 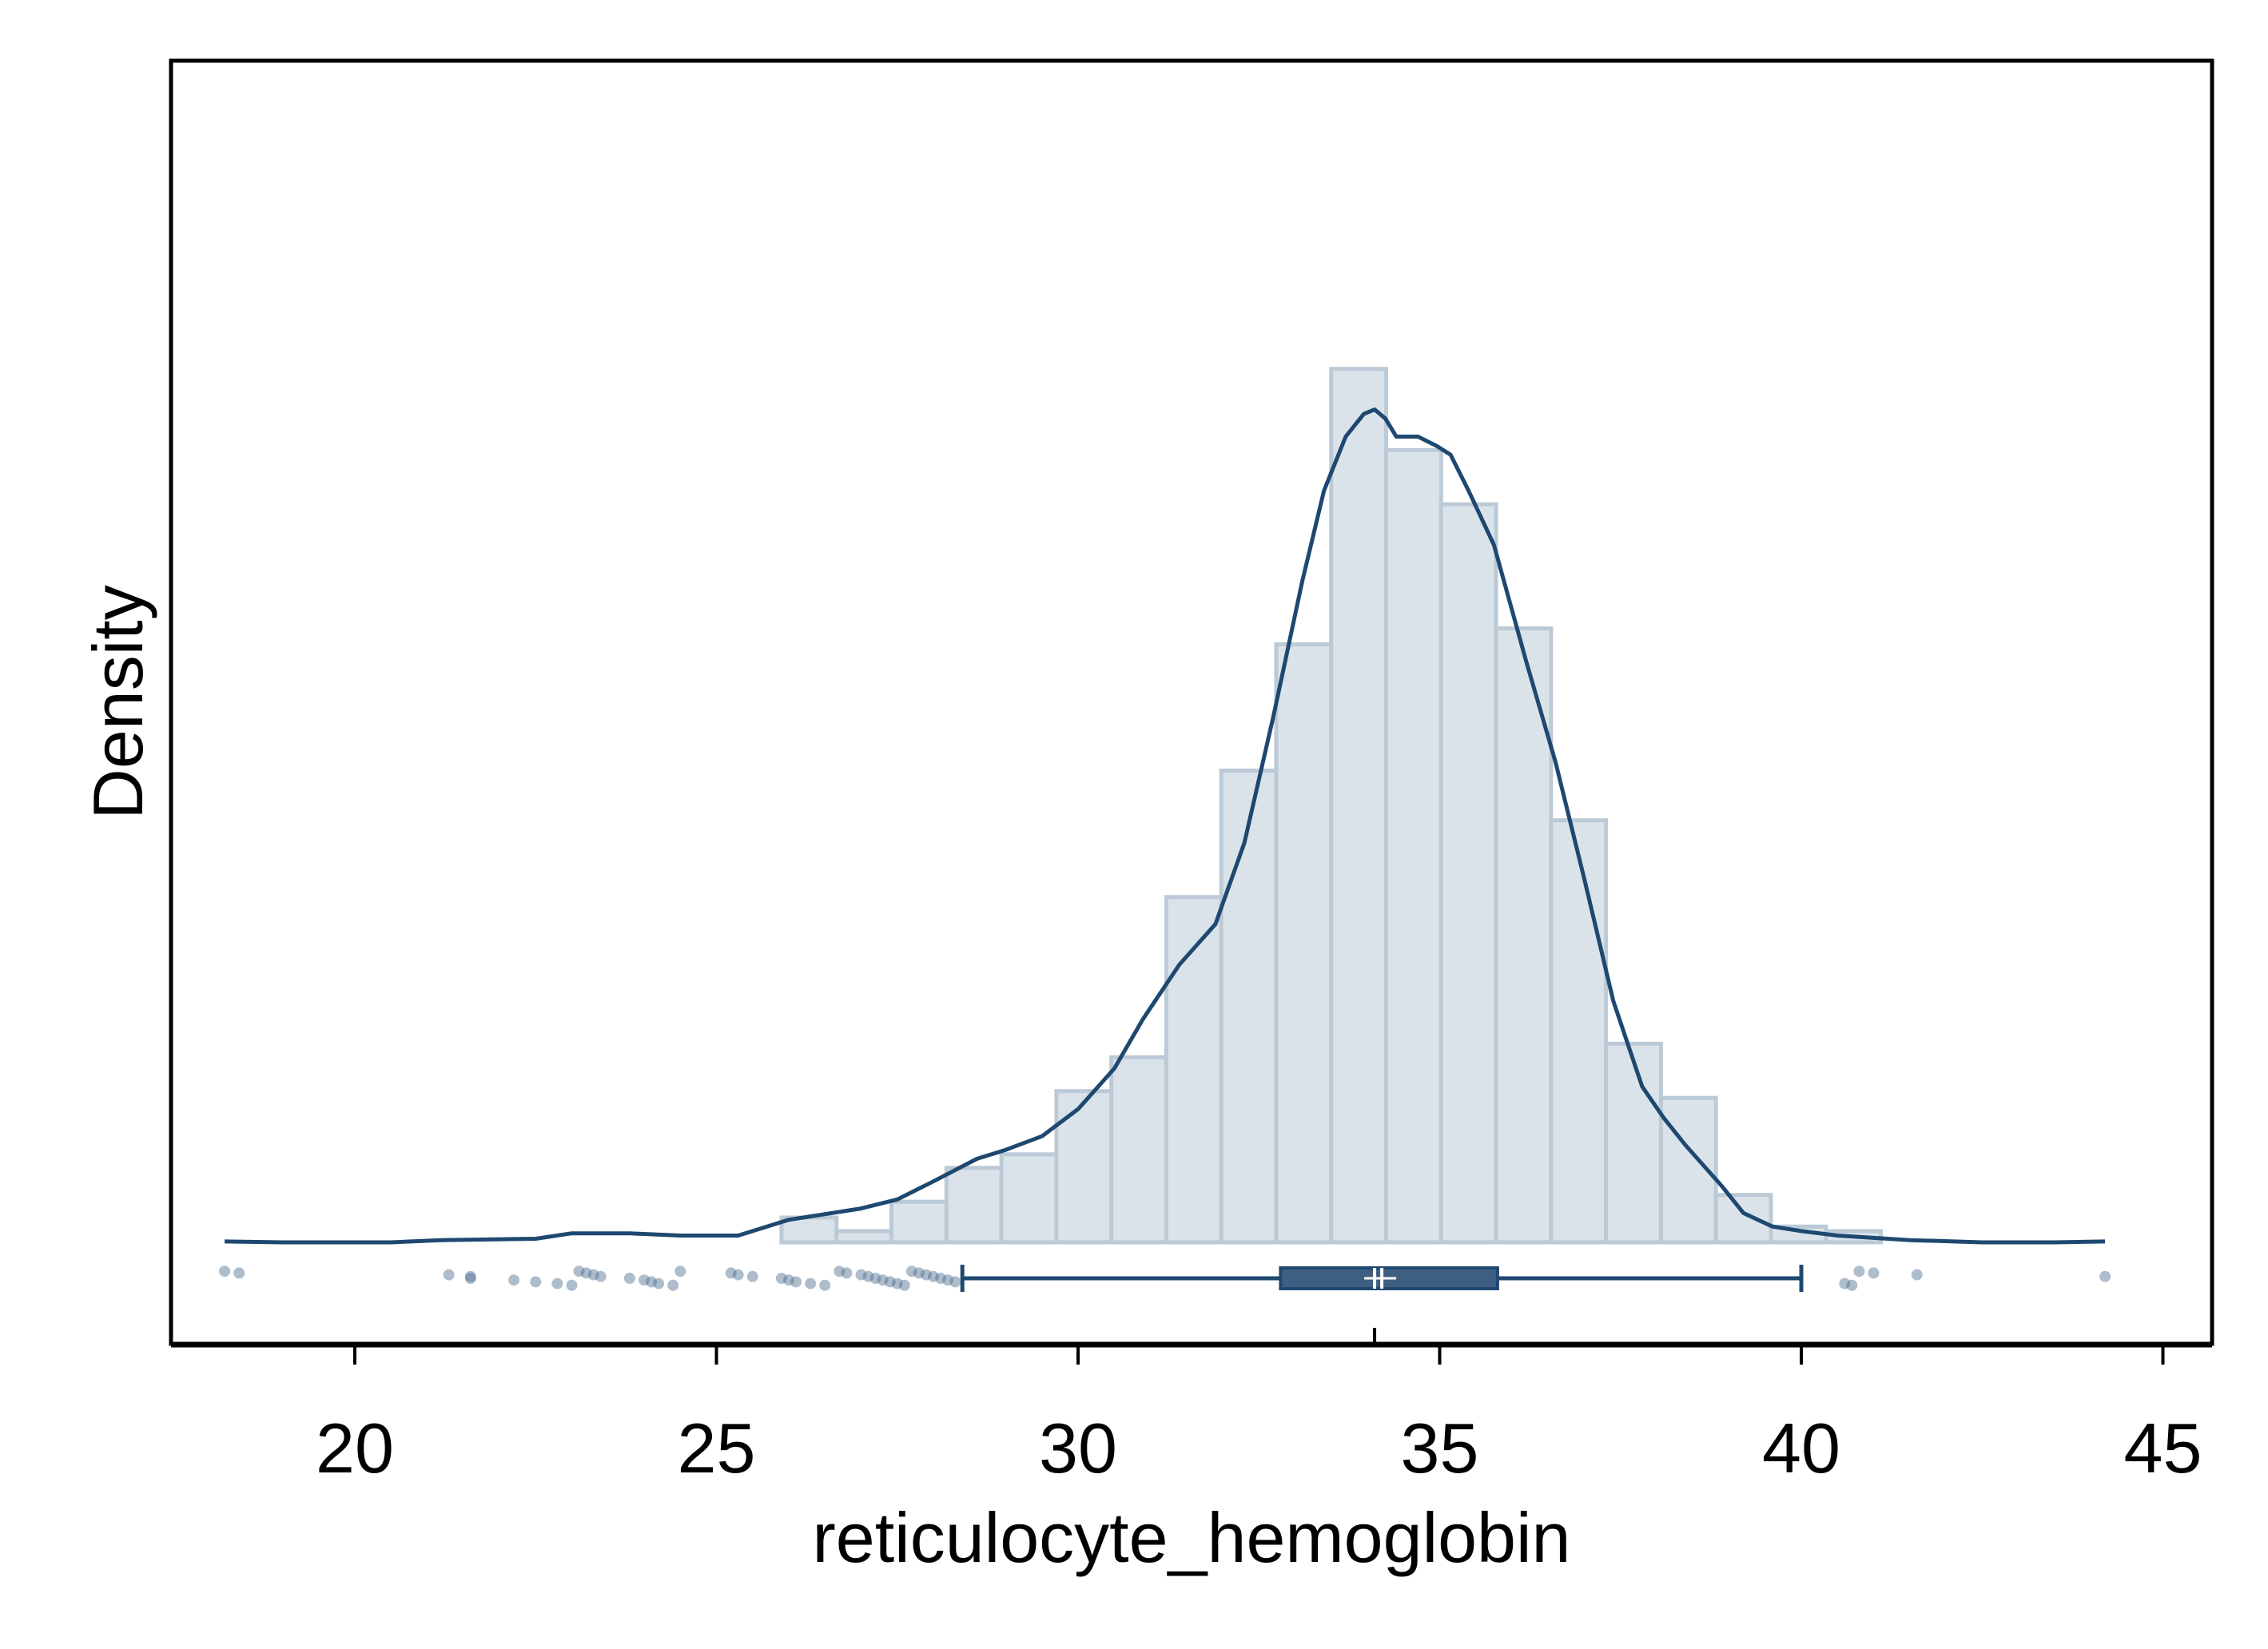 I want to click on x-axis-label: reticulocyte_hemoglobin, so click(x=1191, y=1537).